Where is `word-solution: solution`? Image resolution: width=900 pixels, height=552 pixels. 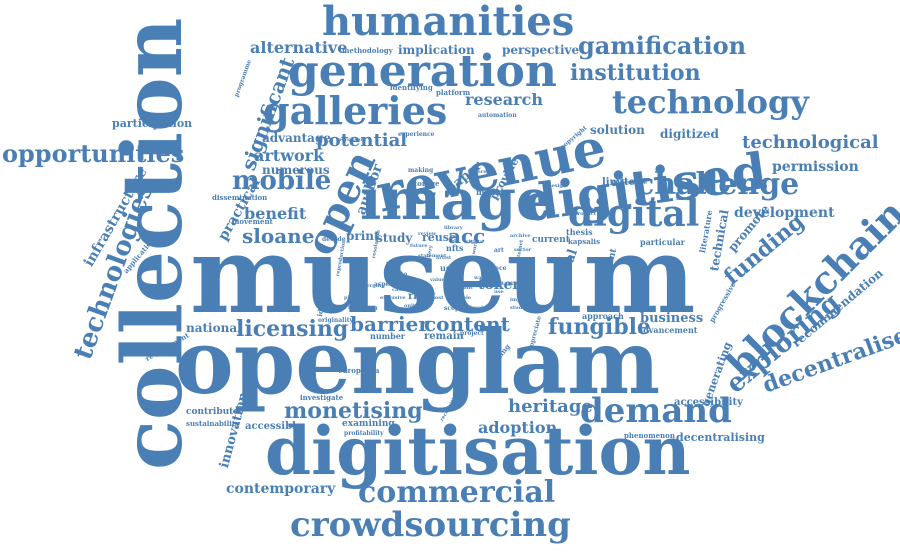 word-solution: solution is located at coordinates (617, 130).